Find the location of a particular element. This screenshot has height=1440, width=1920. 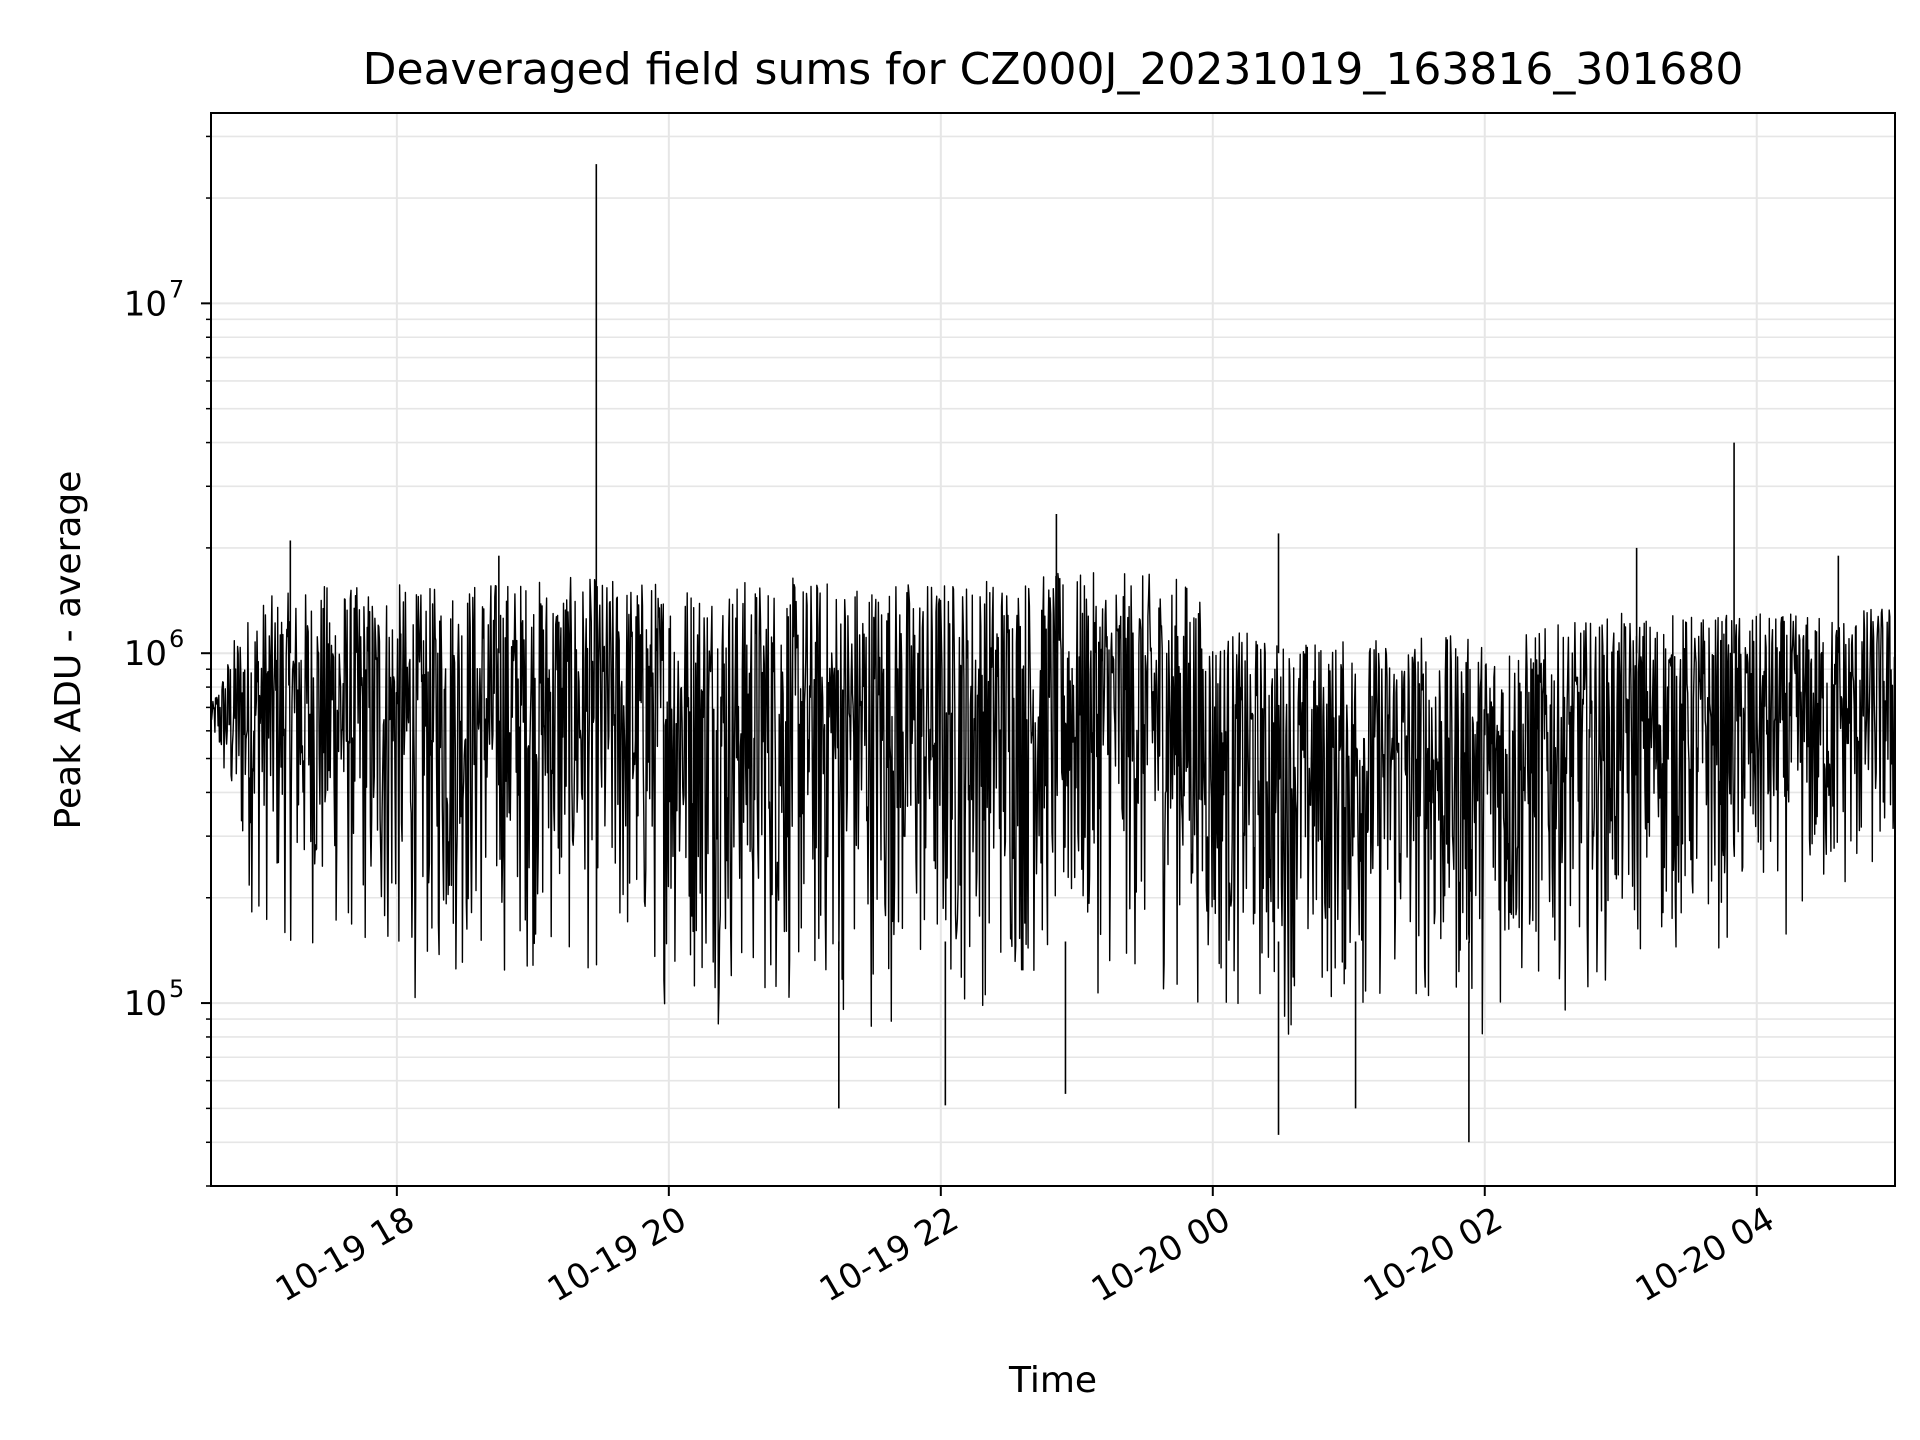

x-tick-label: 10-19 20 is located at coordinates (617, 1254).